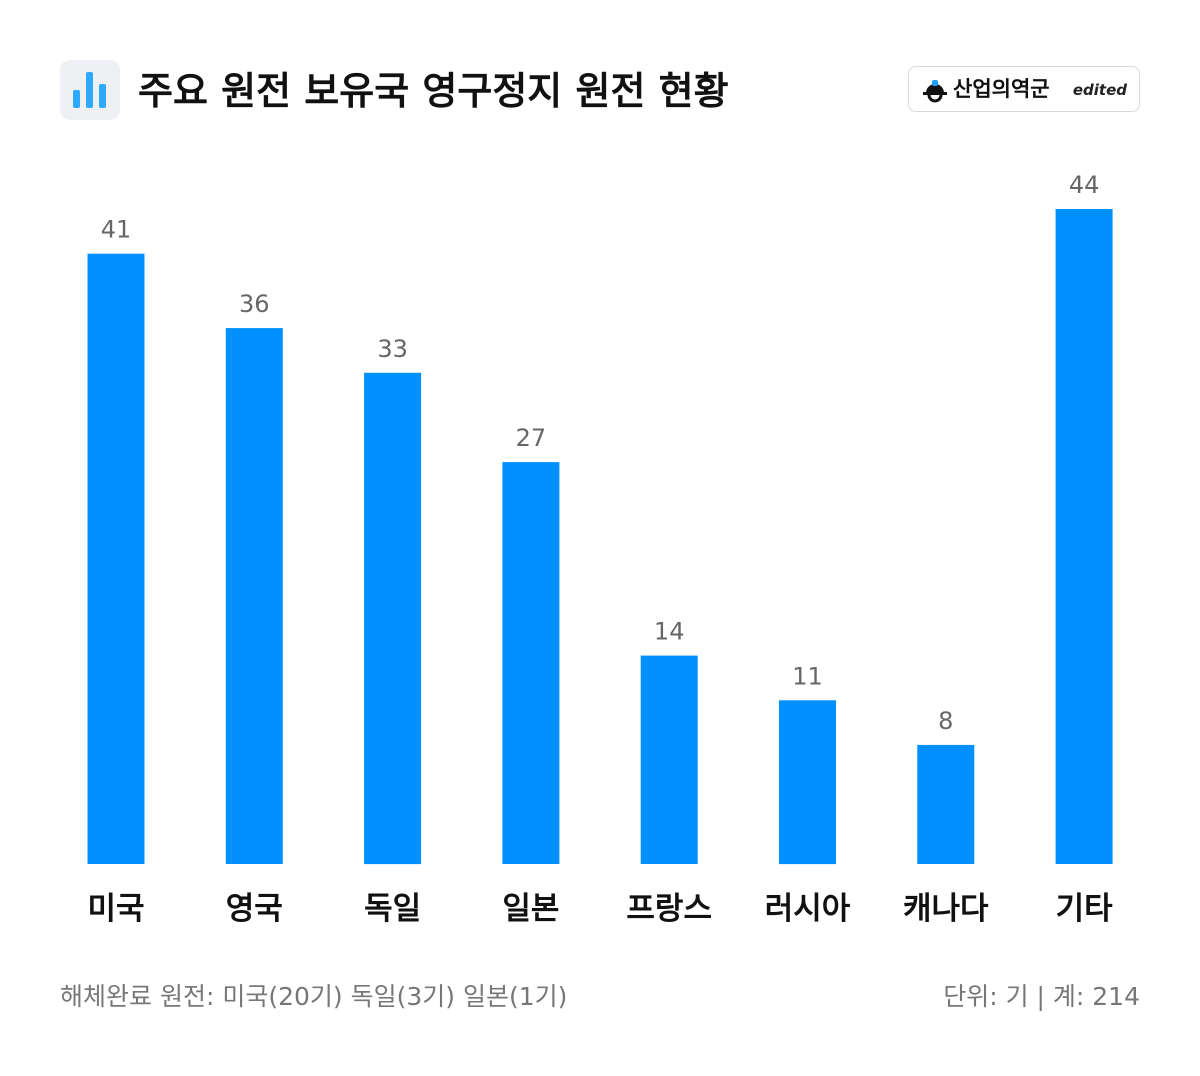 The image size is (1200, 1076). I want to click on brand-tag: edited, so click(1099, 90).